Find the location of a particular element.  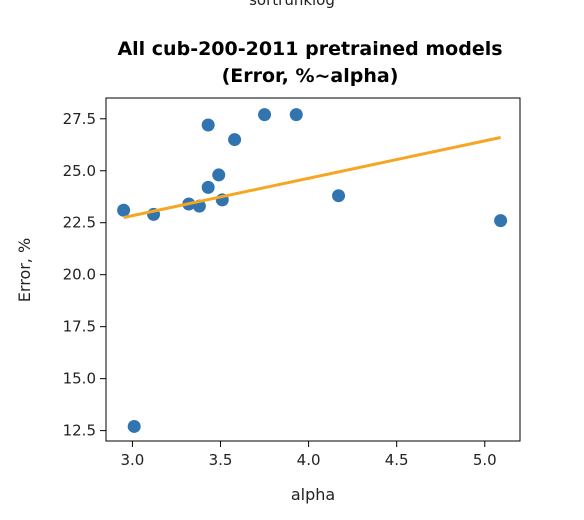

y-axis-label: Error, % is located at coordinates (24, 270).